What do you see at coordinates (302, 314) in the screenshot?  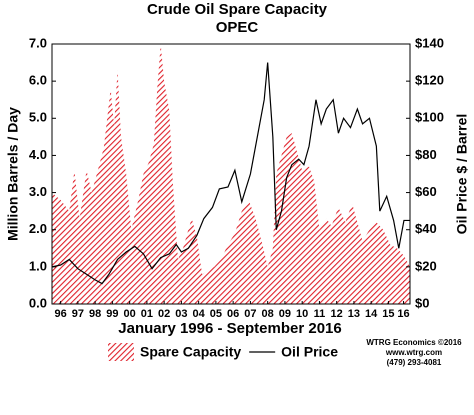 I see `x-tick-label: 10` at bounding box center [302, 314].